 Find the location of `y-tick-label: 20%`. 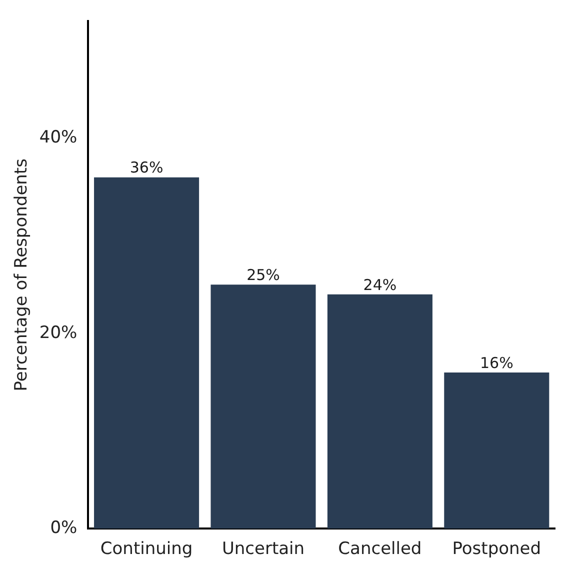

y-tick-label: 20% is located at coordinates (58, 332).